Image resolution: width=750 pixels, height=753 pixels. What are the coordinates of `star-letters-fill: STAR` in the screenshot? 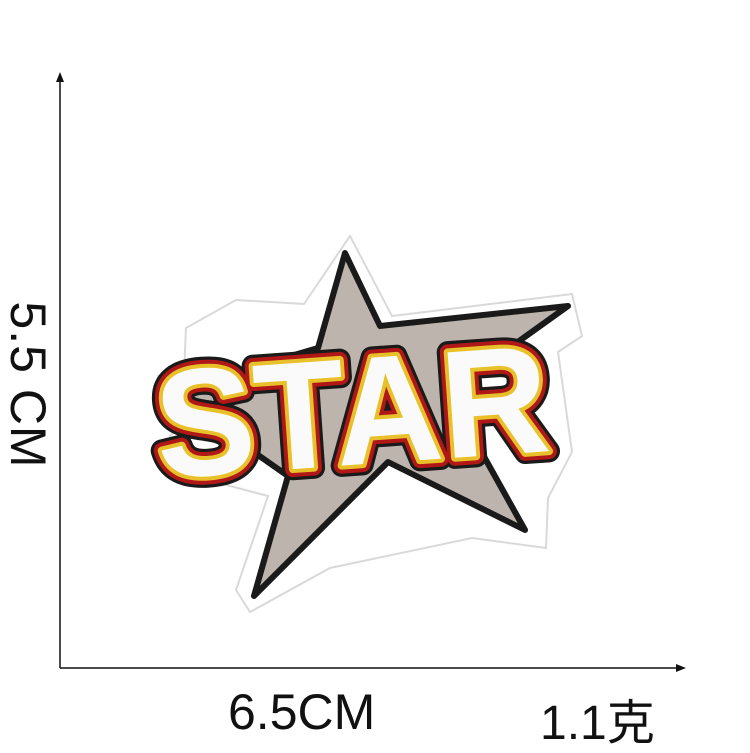 It's located at (352, 412).